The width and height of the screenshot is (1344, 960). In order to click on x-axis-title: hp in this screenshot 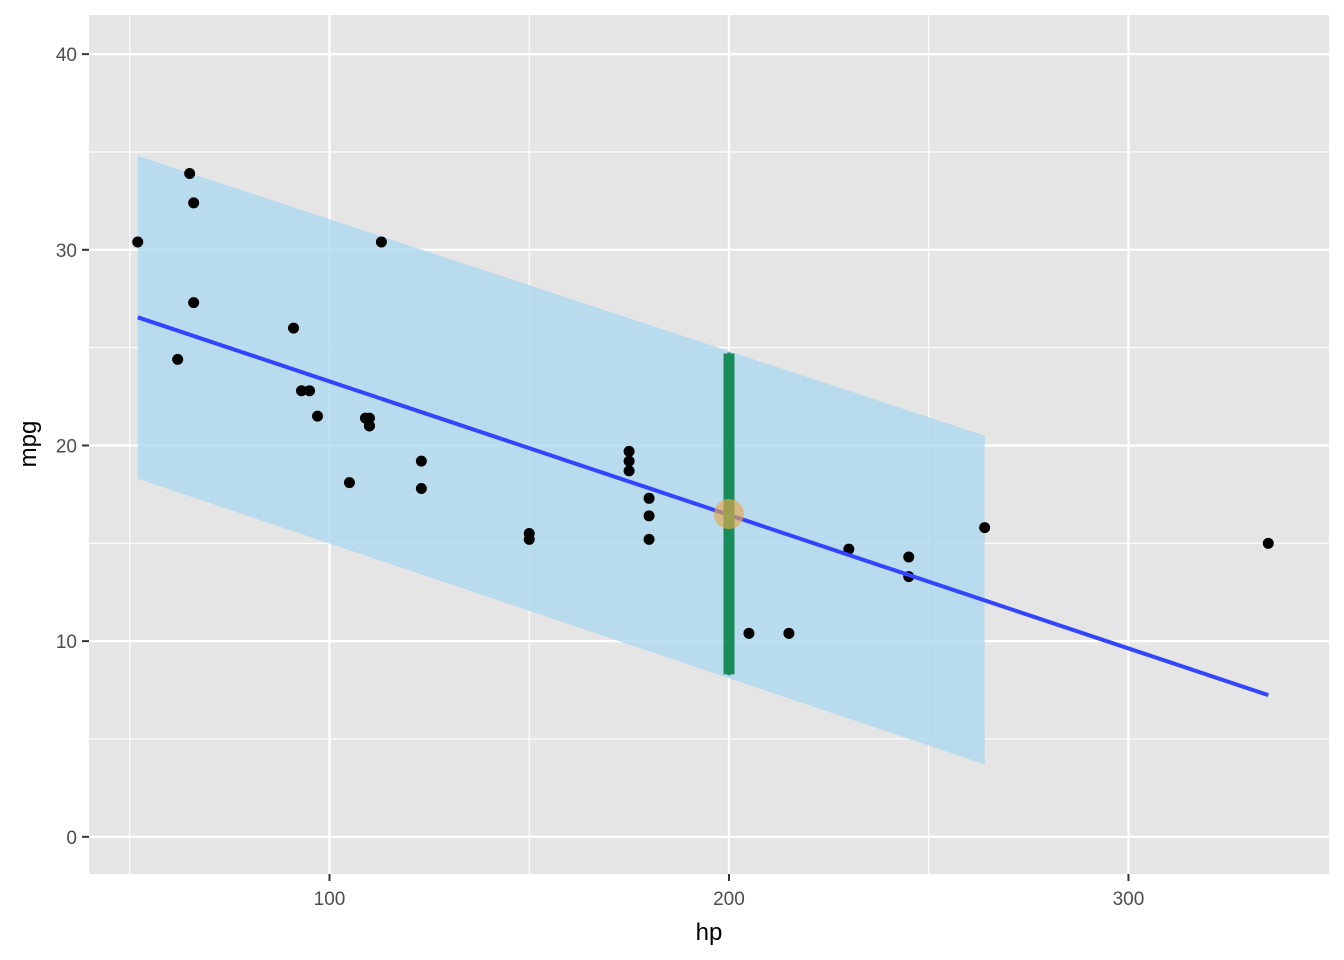, I will do `click(709, 932)`.